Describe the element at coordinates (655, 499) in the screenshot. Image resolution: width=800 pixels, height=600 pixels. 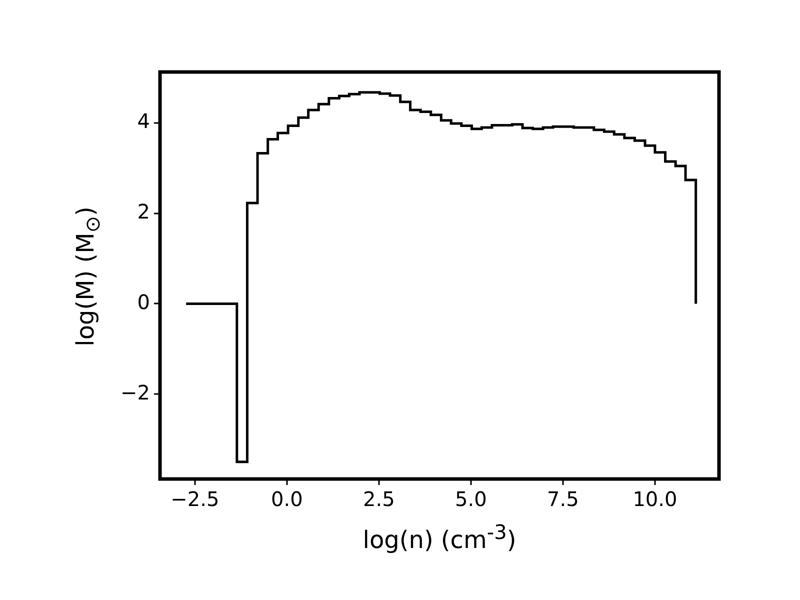
I see `x-tick-label: 10.0` at that location.